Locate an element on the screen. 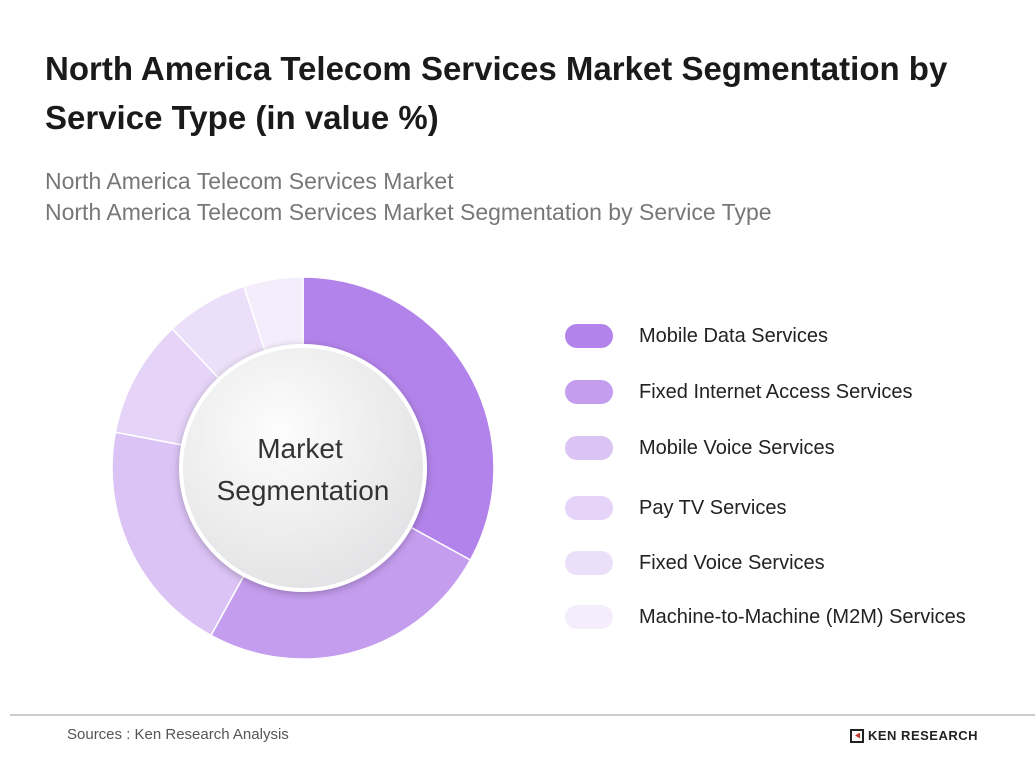 The width and height of the screenshot is (1035, 776). logo-icon is located at coordinates (857, 735).